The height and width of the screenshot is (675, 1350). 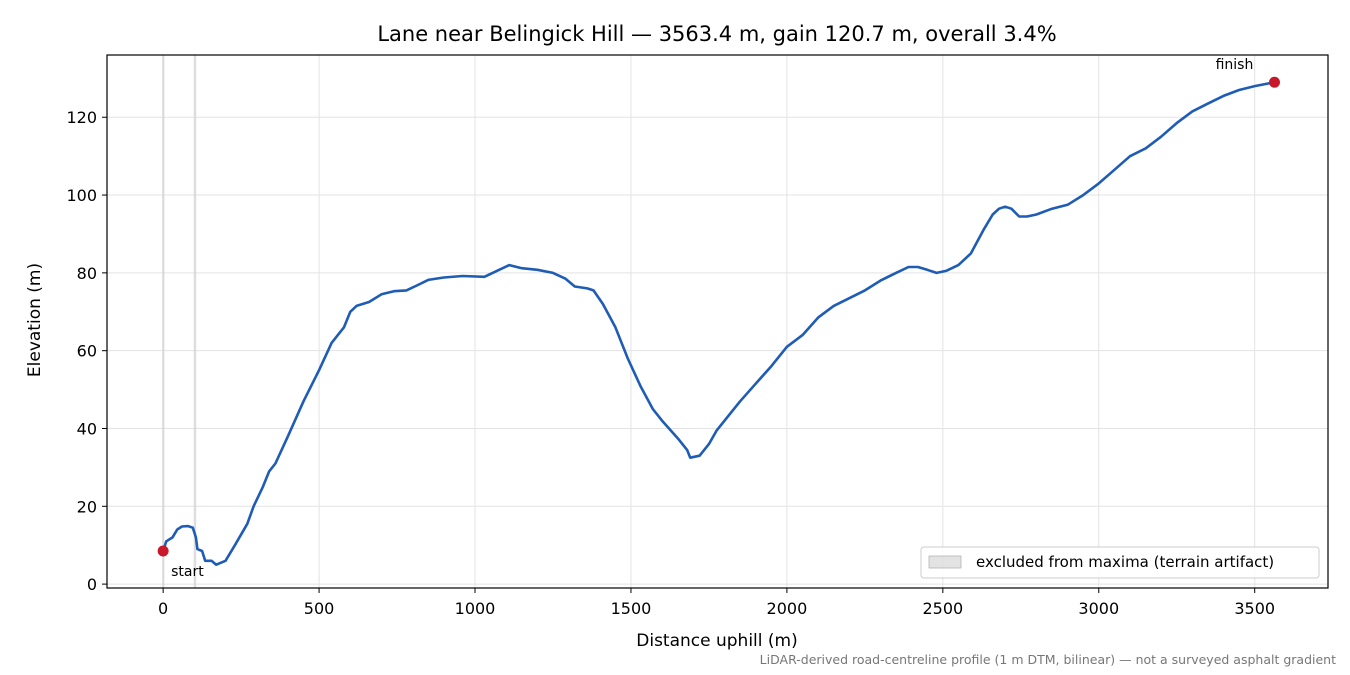 I want to click on x-tick-label: 0, so click(x=163, y=608).